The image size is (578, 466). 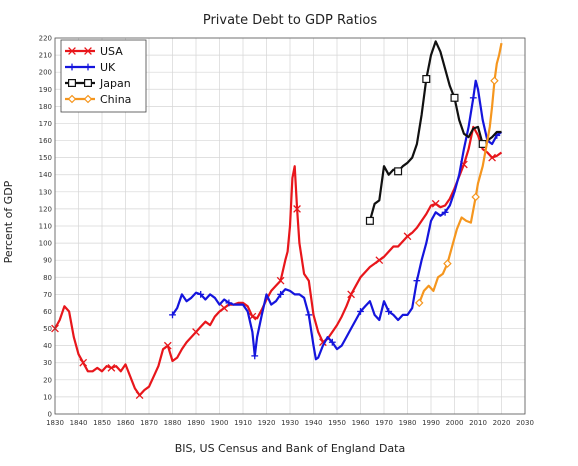 I want to click on x-tick-label: 1870, so click(x=149, y=423).